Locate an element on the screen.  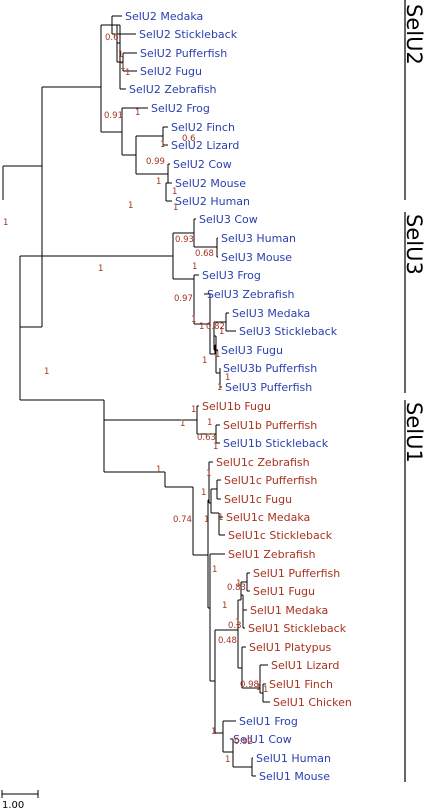
support-value: 0.3 is located at coordinates (235, 626).